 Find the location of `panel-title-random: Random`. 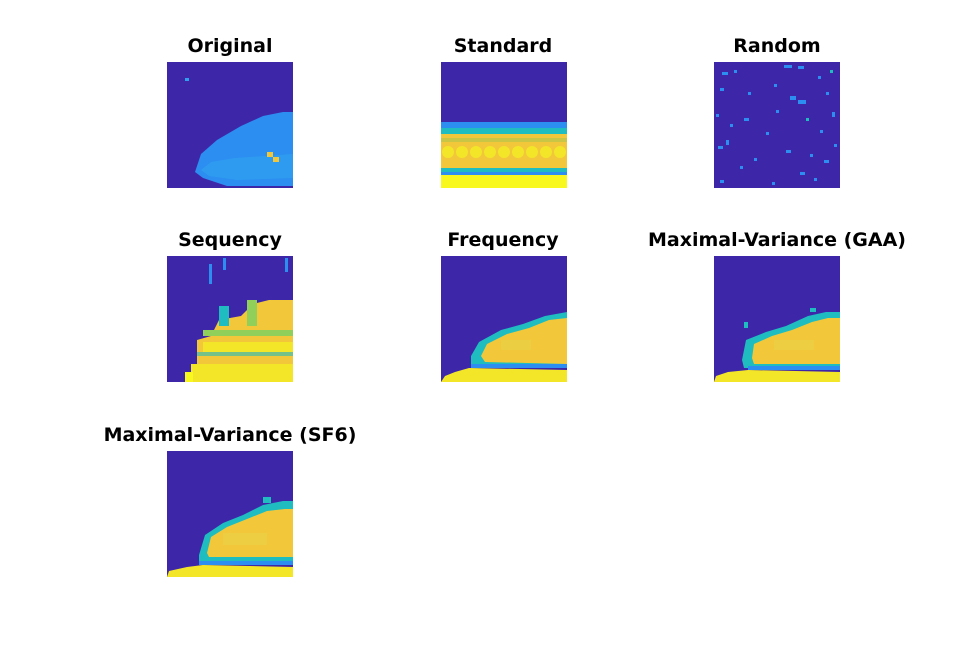

panel-title-random: Random is located at coordinates (777, 46).